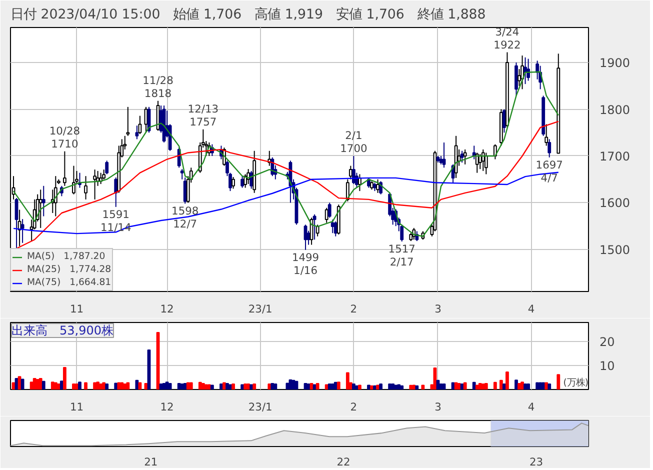 The image size is (653, 470). What do you see at coordinates (531, 309) in the screenshot?
I see `x-tick-label: 4` at bounding box center [531, 309].